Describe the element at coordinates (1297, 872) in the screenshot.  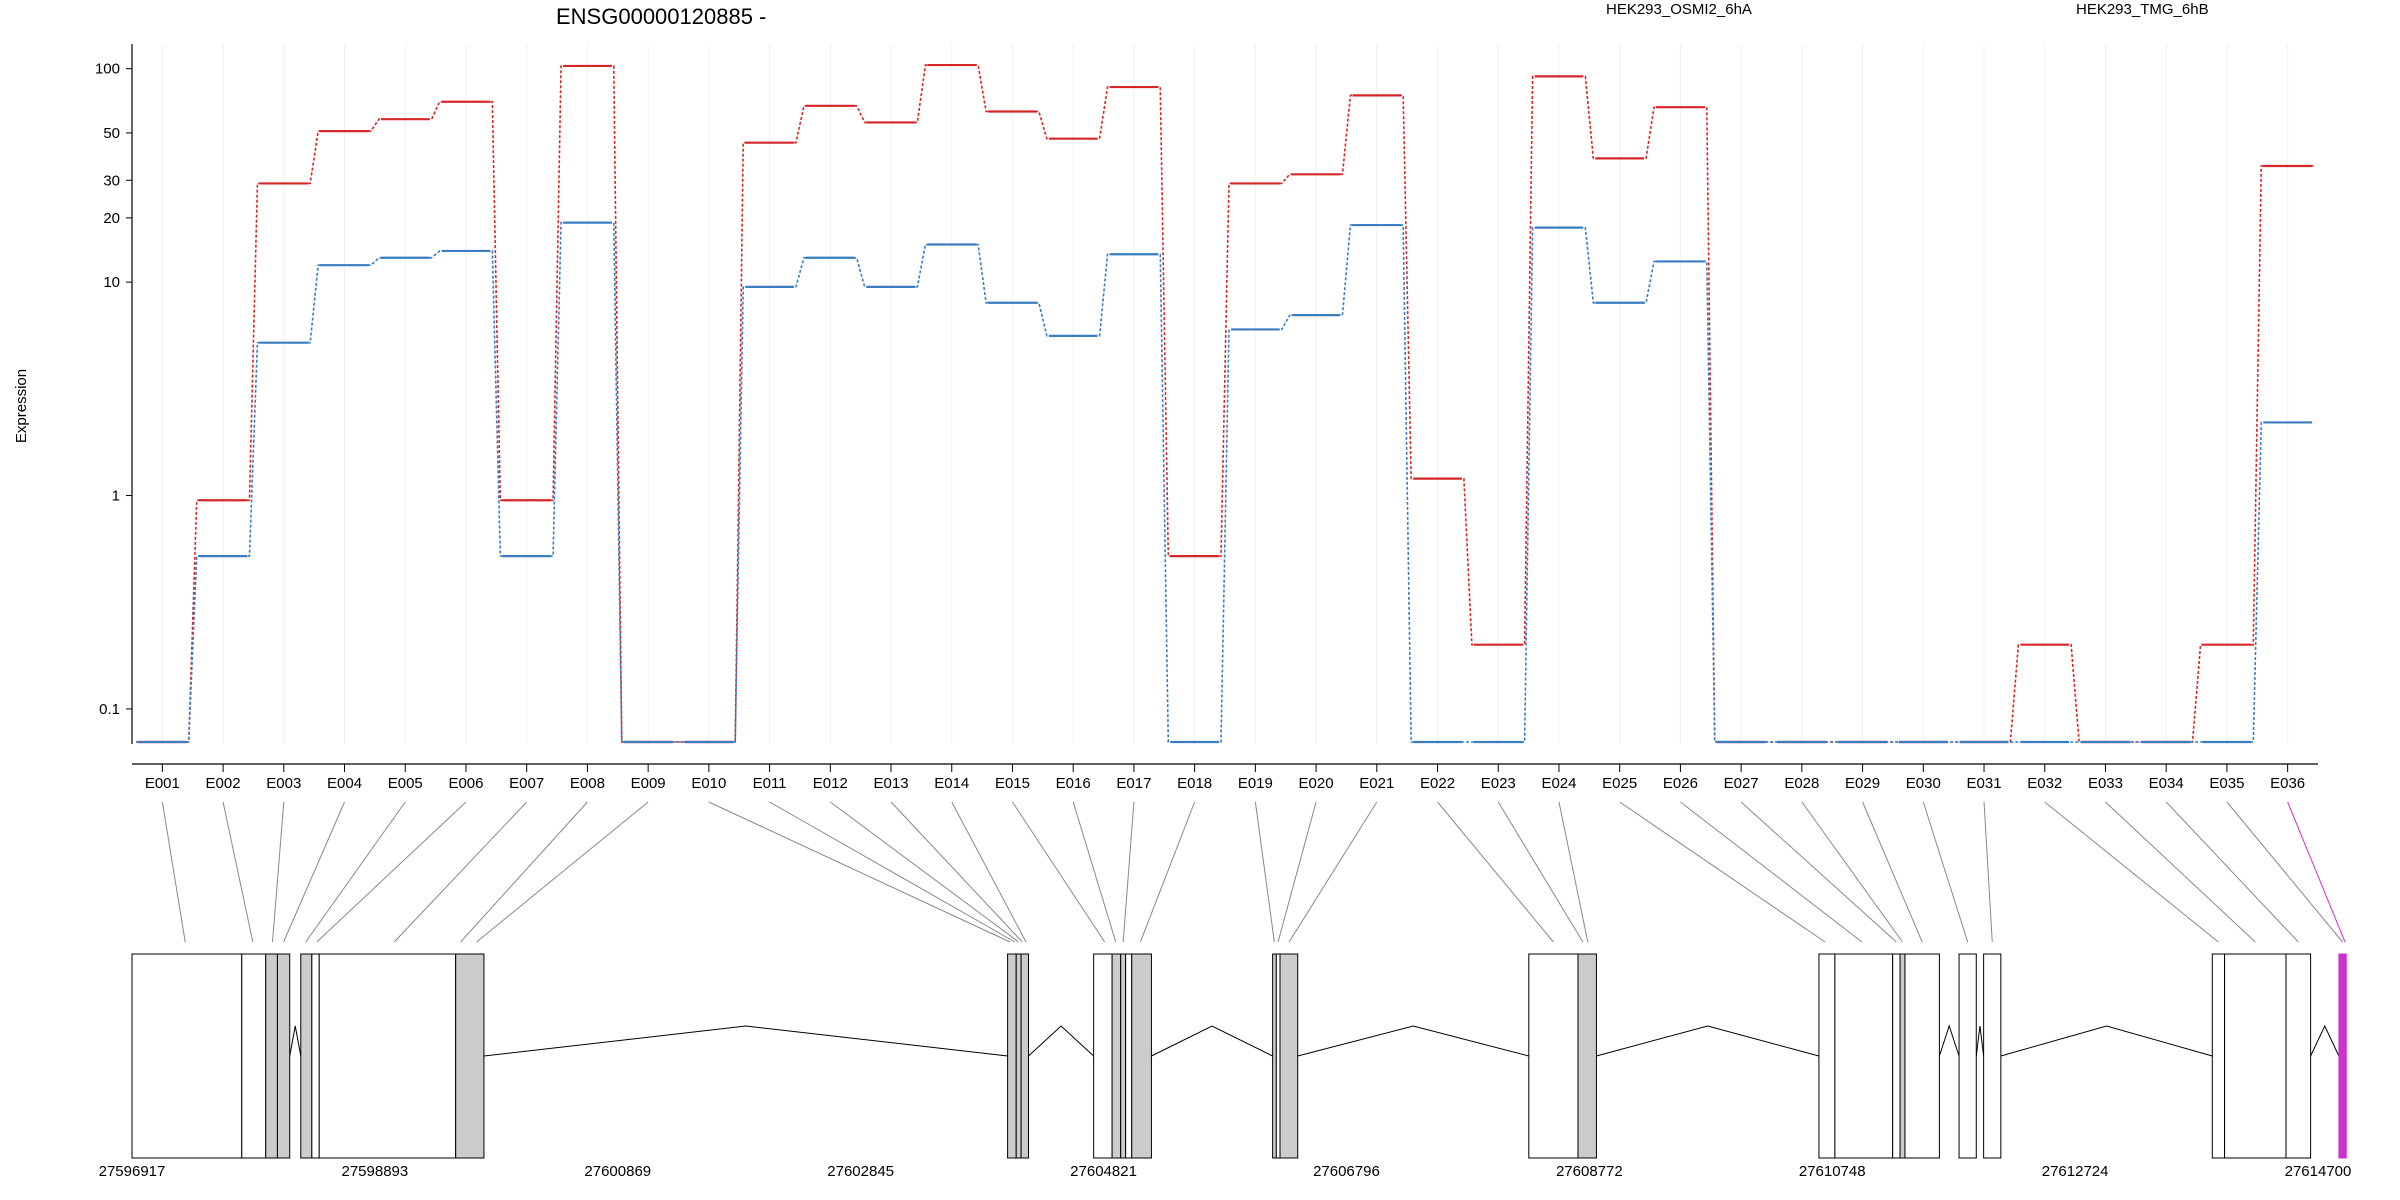
I see `connector-E020` at that location.